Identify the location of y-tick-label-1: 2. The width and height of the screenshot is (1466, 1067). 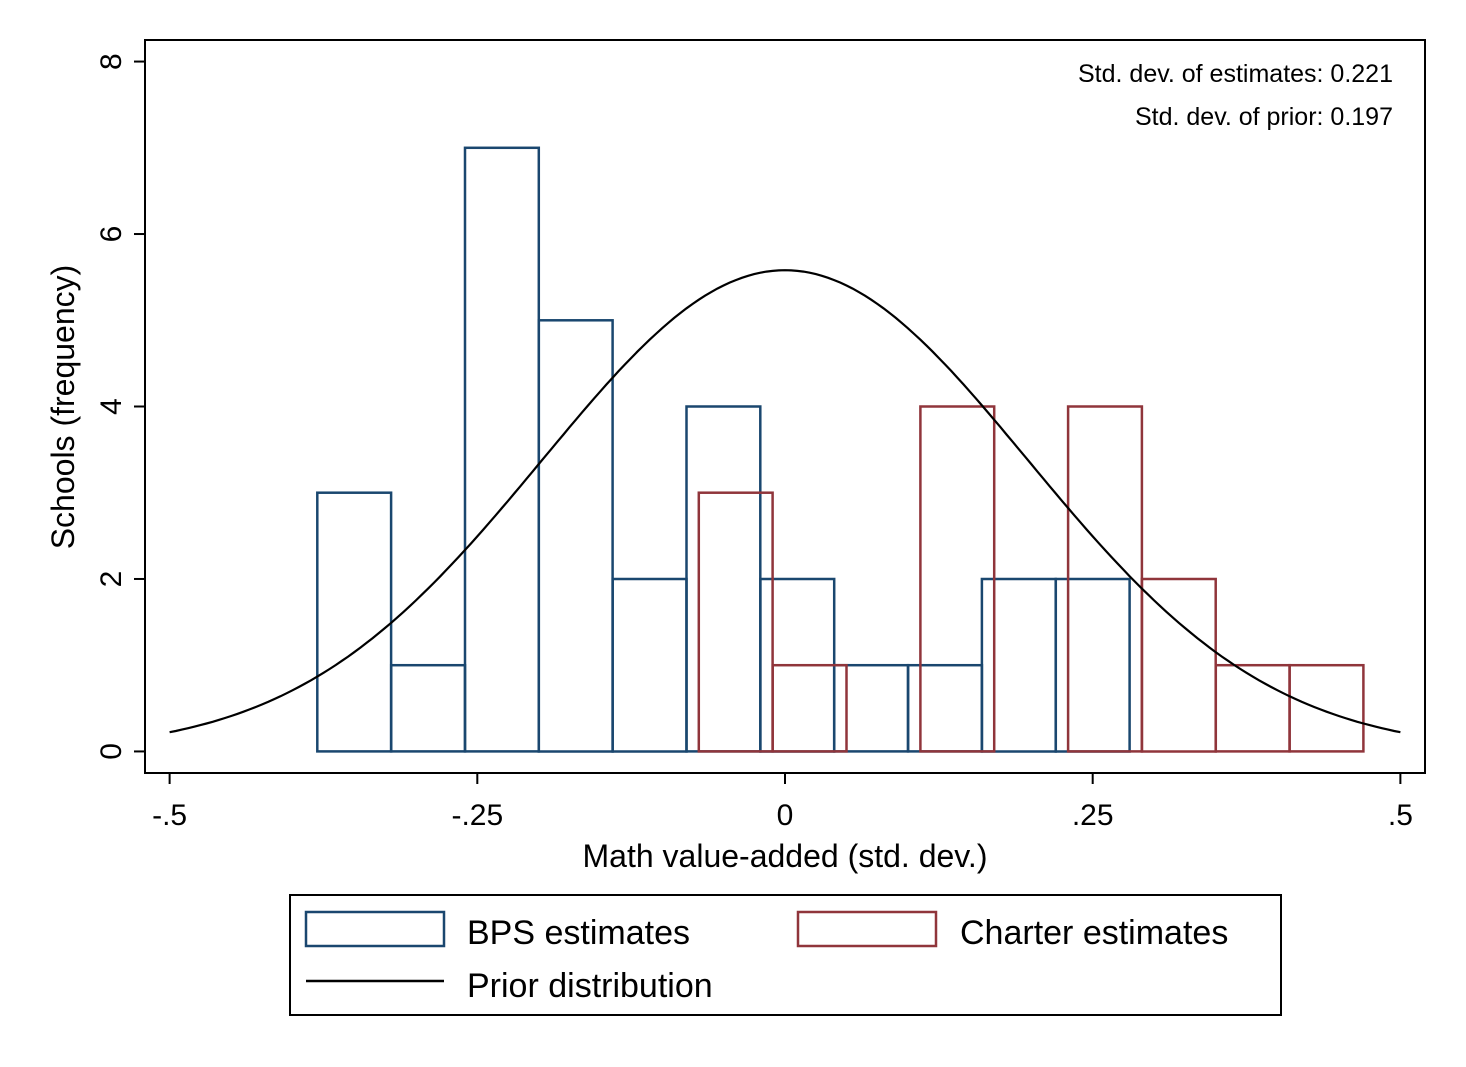
(111, 579).